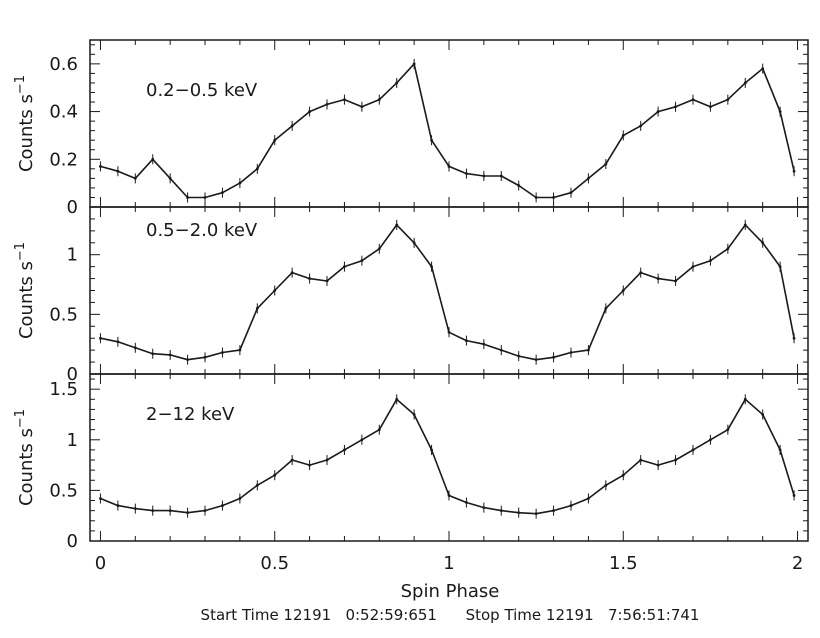  What do you see at coordinates (100, 563) in the screenshot?
I see `x-tick-label: 0` at bounding box center [100, 563].